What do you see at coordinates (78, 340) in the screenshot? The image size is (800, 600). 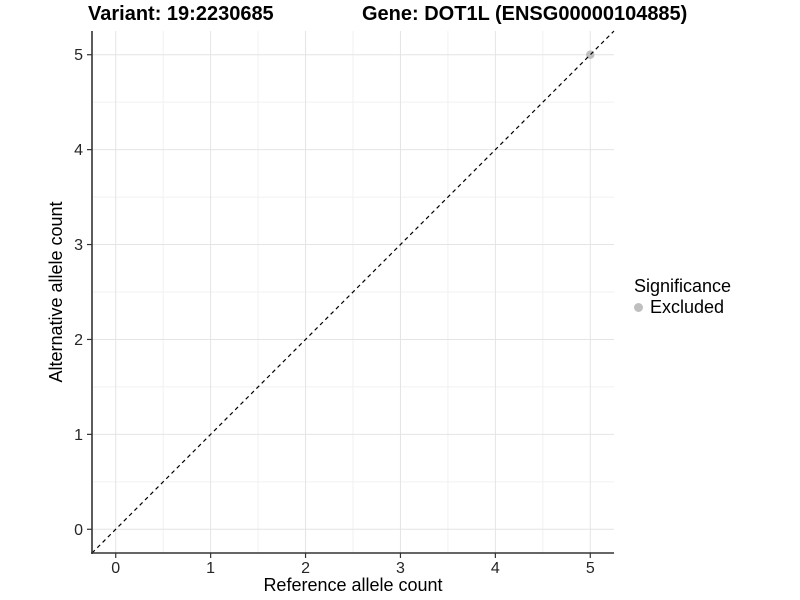 I see `y-tick-label: 2` at bounding box center [78, 340].